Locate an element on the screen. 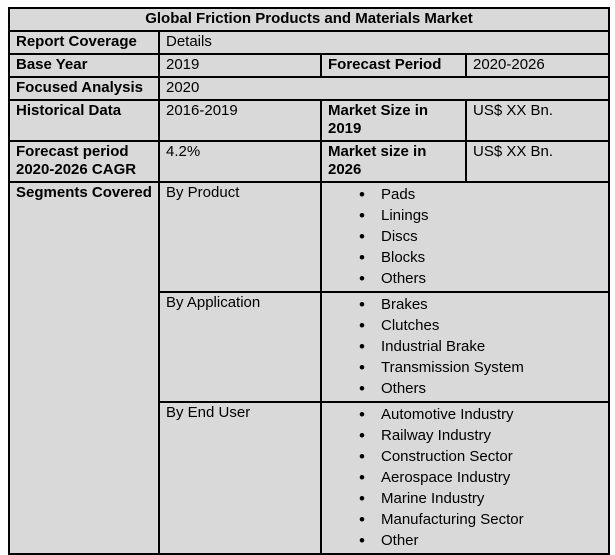 The width and height of the screenshot is (615, 555). market-size-2026-value: US$ XX Bn. is located at coordinates (537, 161).